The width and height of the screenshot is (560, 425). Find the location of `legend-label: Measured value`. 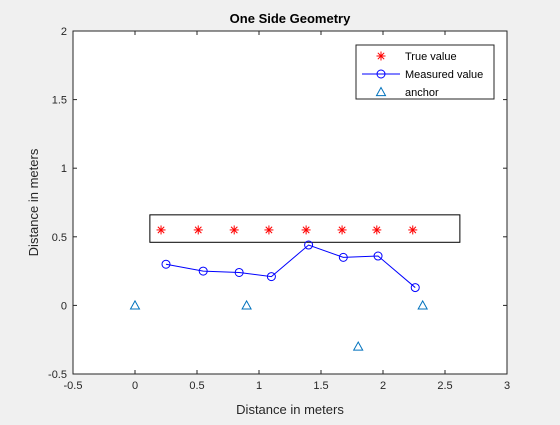

legend-label: Measured value is located at coordinates (444, 75).